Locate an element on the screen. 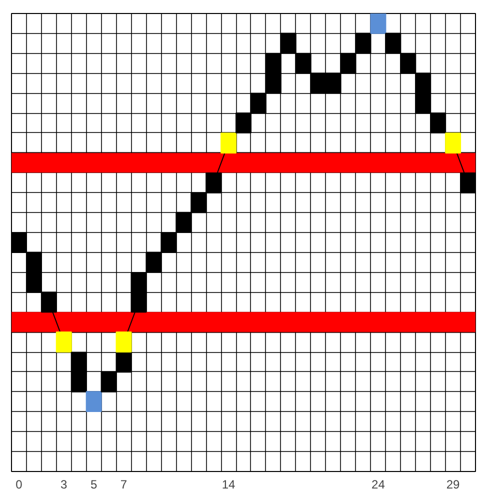  x-tick-label: 24 is located at coordinates (379, 484).